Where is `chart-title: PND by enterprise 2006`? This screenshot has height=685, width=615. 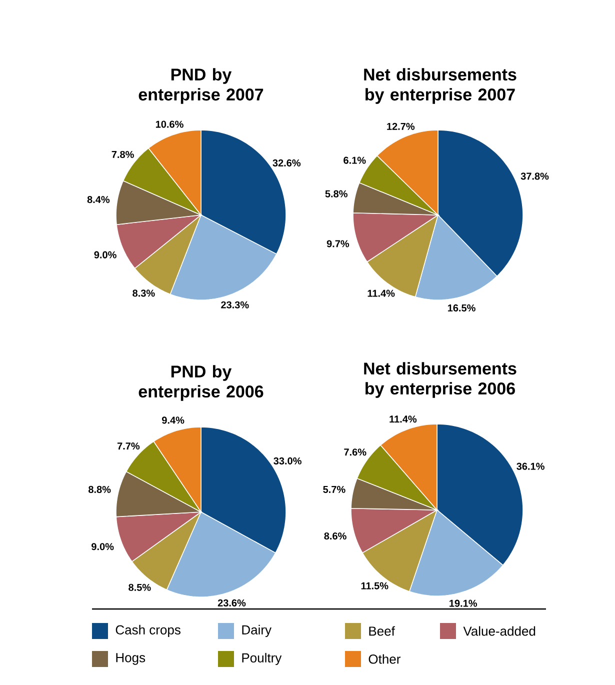
chart-title: PND by enterprise 2006 is located at coordinates (201, 383).